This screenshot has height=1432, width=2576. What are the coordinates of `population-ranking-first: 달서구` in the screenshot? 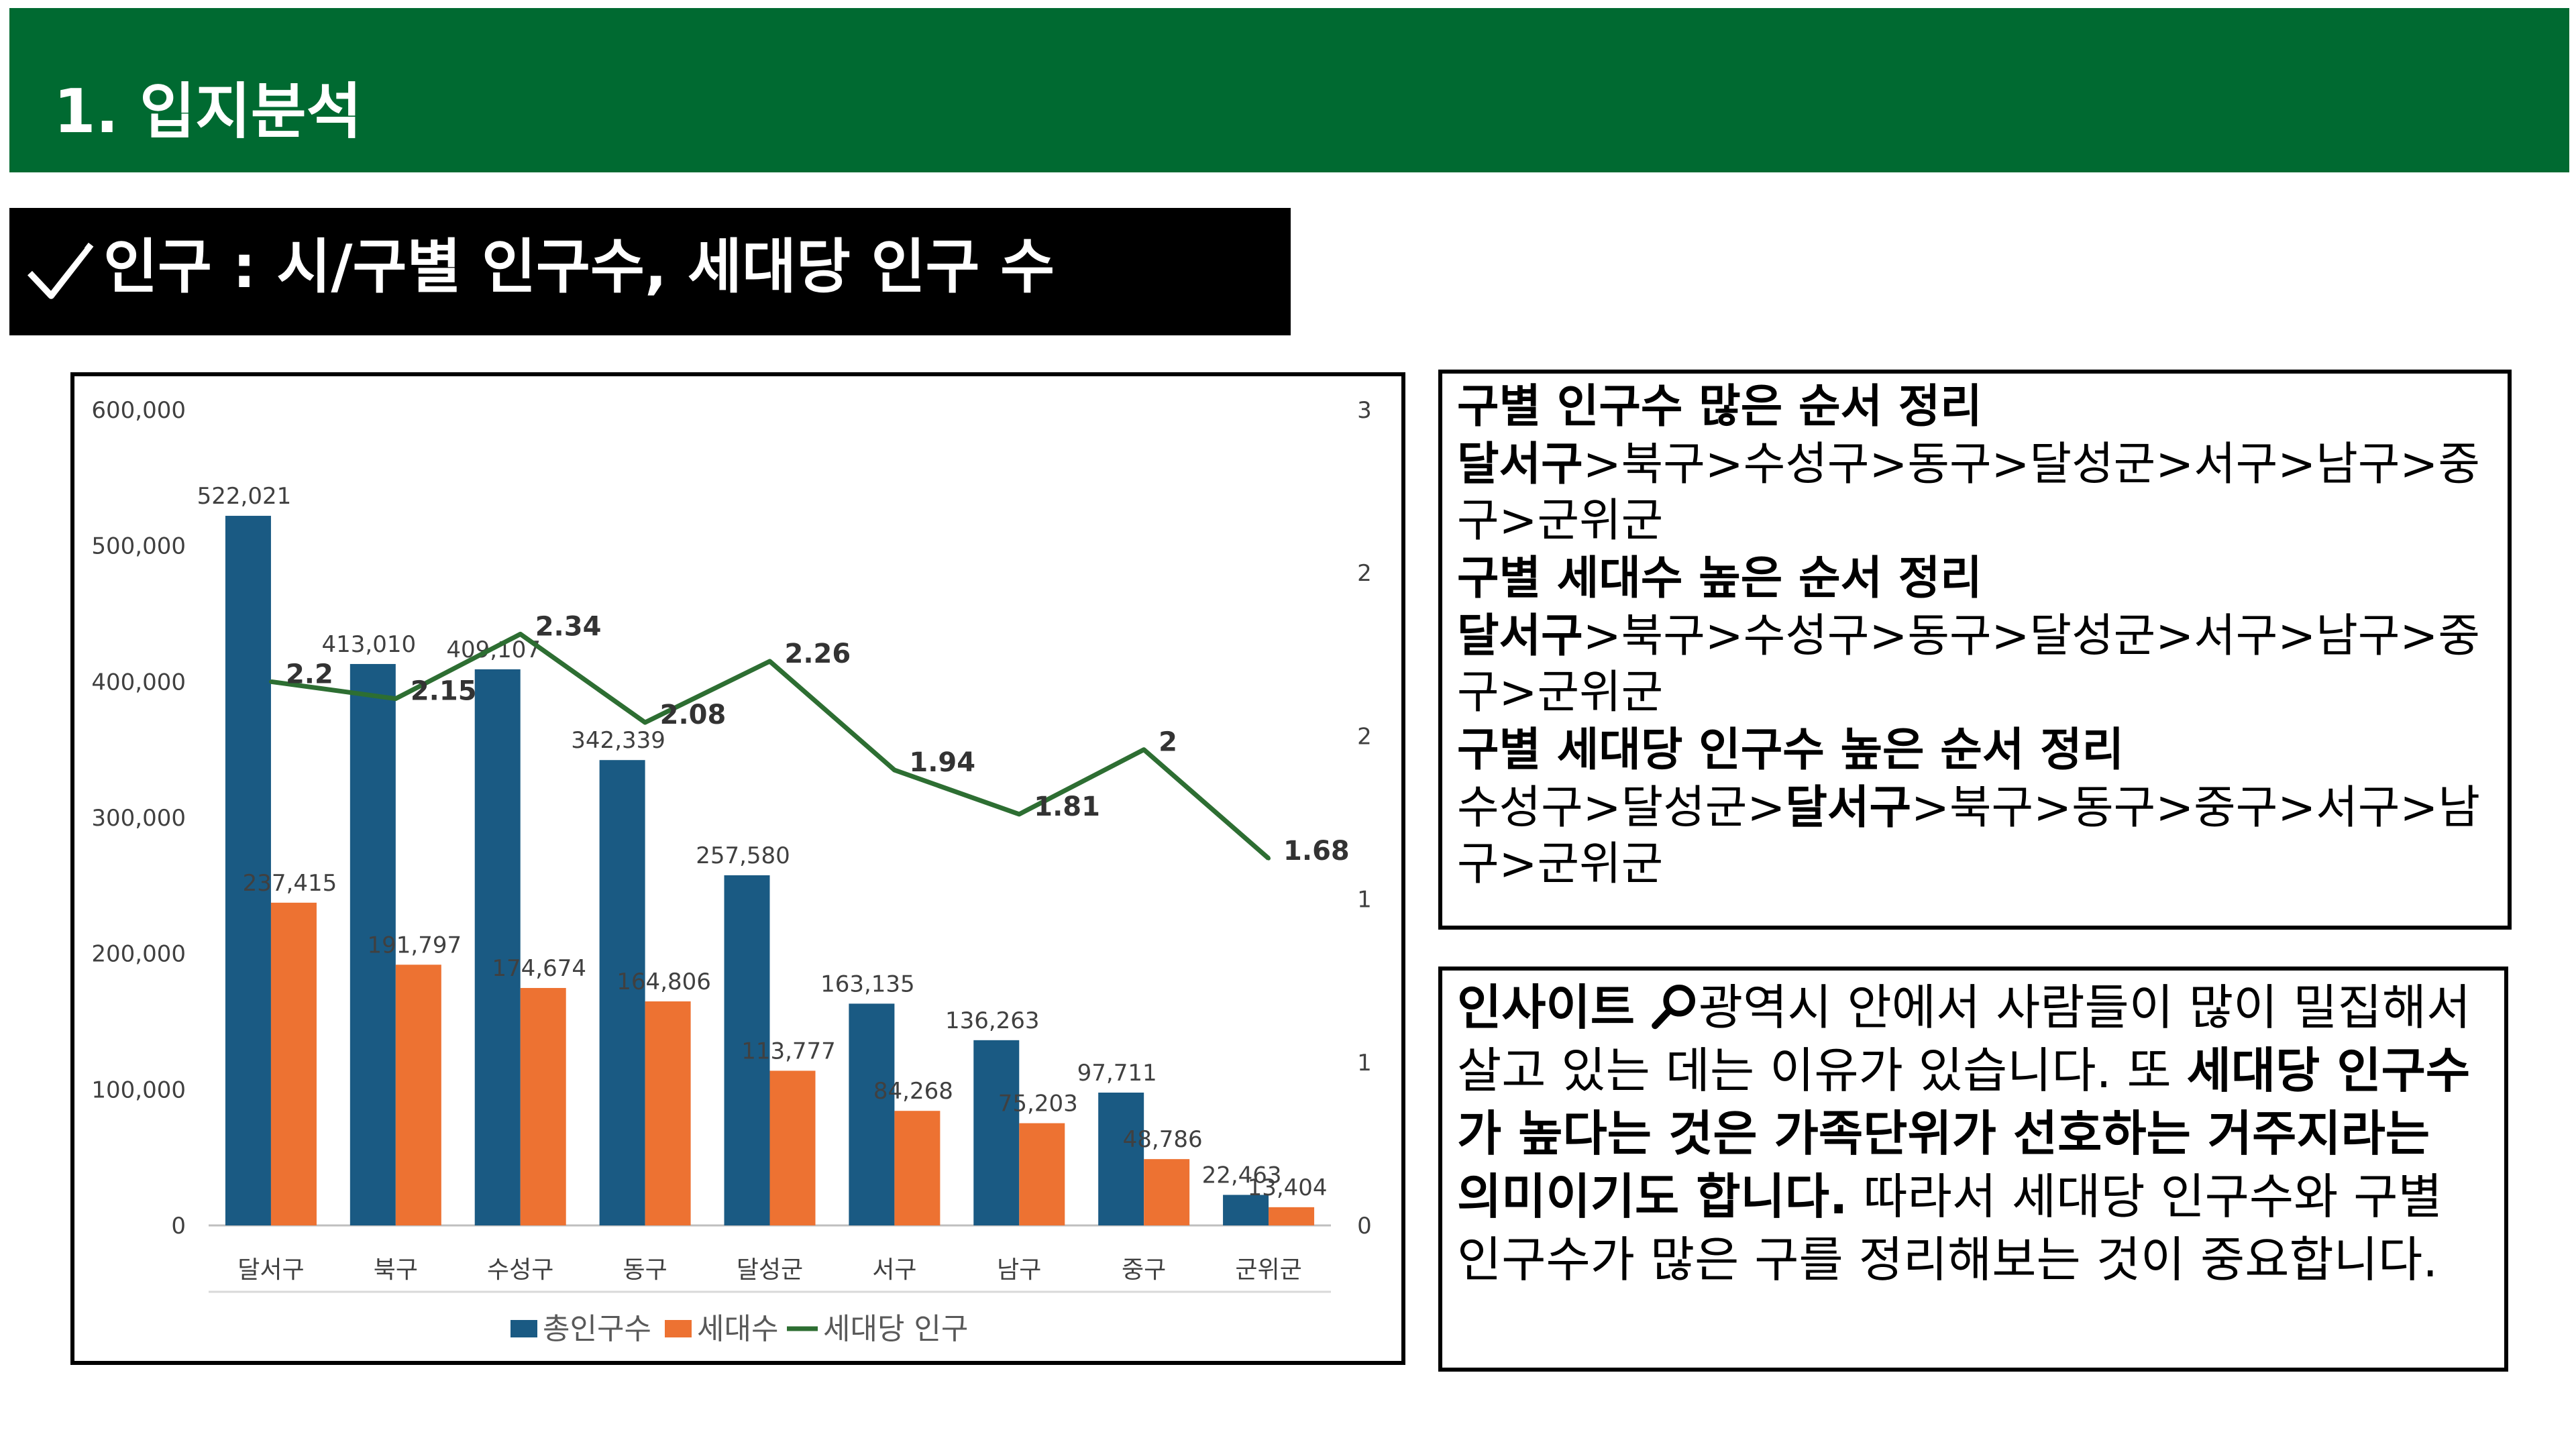 It's located at (1520, 464).